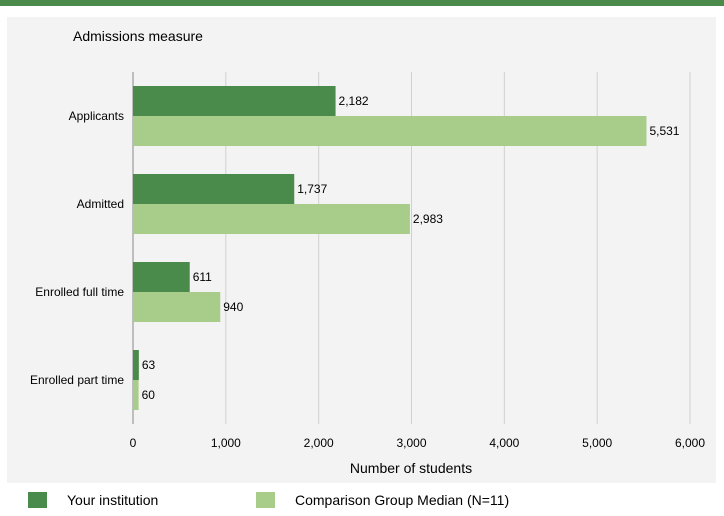 This screenshot has width=724, height=516. What do you see at coordinates (411, 443) in the screenshot?
I see `x-tick-label-3000: 3,000` at bounding box center [411, 443].